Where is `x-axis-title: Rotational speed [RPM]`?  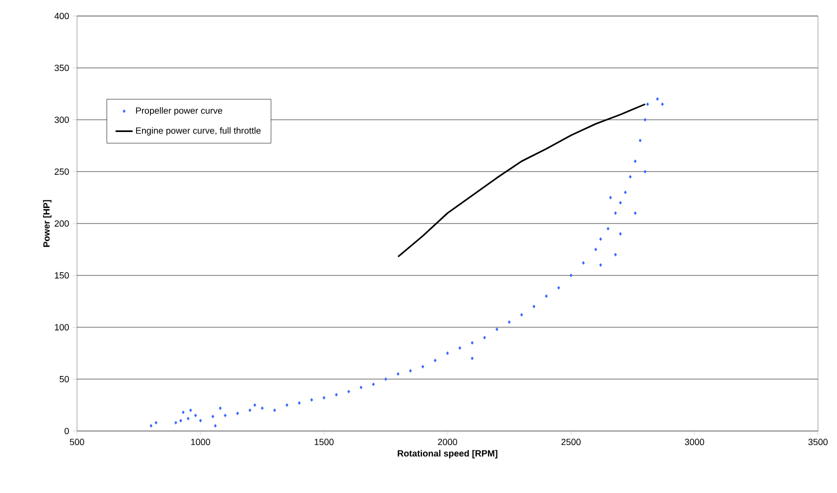 x-axis-title: Rotational speed [RPM] is located at coordinates (448, 454).